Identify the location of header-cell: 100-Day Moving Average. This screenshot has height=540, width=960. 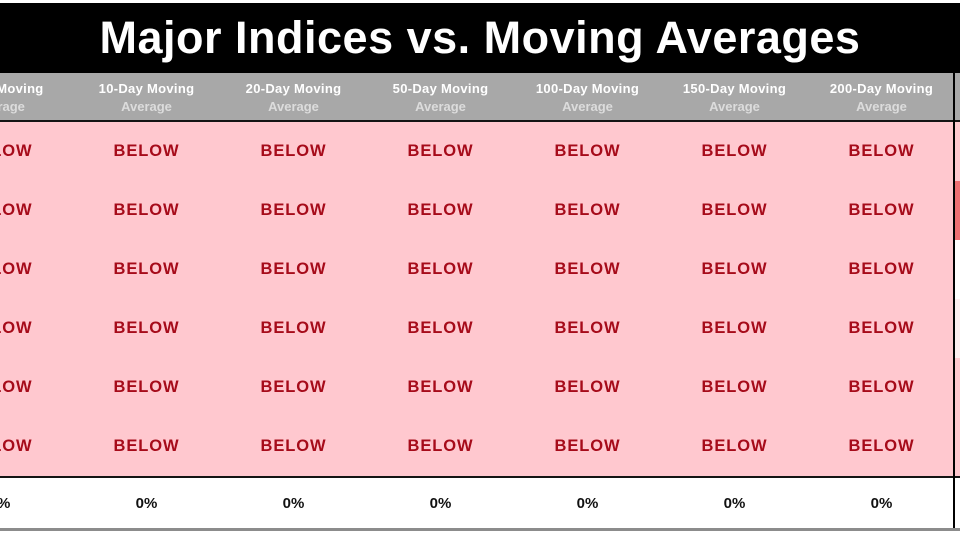
(587, 96).